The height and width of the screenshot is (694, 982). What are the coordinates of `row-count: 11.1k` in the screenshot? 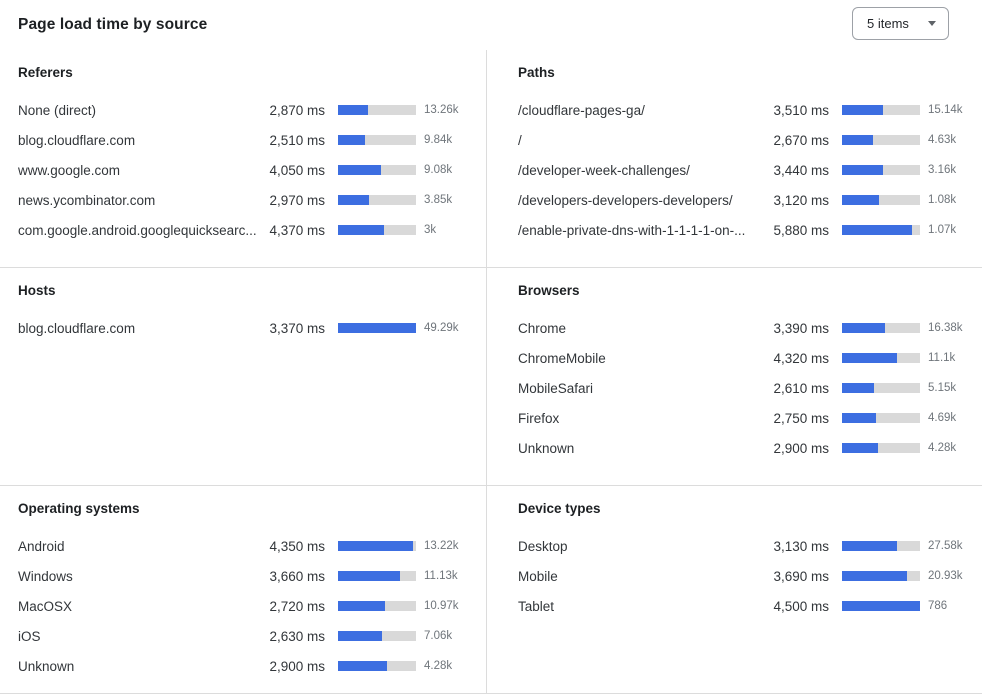 It's located at (942, 358).